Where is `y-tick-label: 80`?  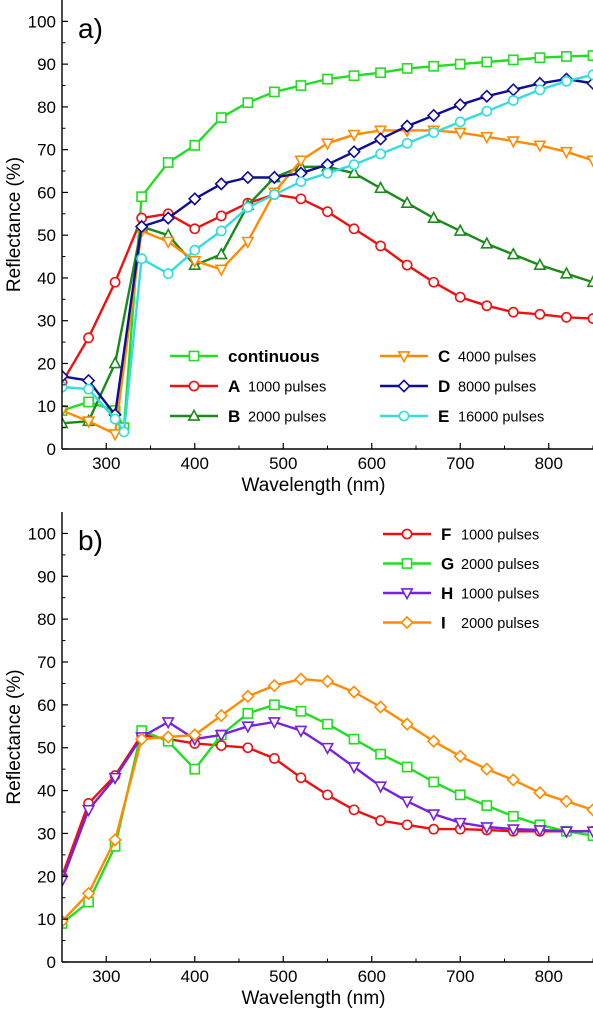 y-tick-label: 80 is located at coordinates (46, 107).